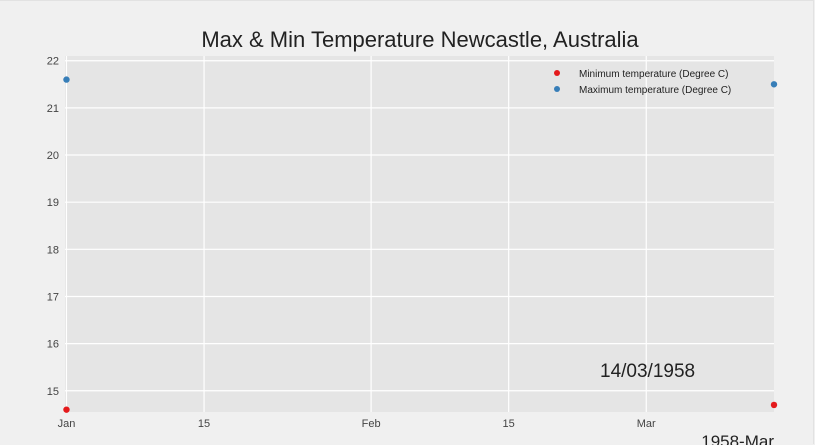 Image resolution: width=815 pixels, height=445 pixels. Describe the element at coordinates (53, 392) in the screenshot. I see `y-tick-label: 15` at that location.